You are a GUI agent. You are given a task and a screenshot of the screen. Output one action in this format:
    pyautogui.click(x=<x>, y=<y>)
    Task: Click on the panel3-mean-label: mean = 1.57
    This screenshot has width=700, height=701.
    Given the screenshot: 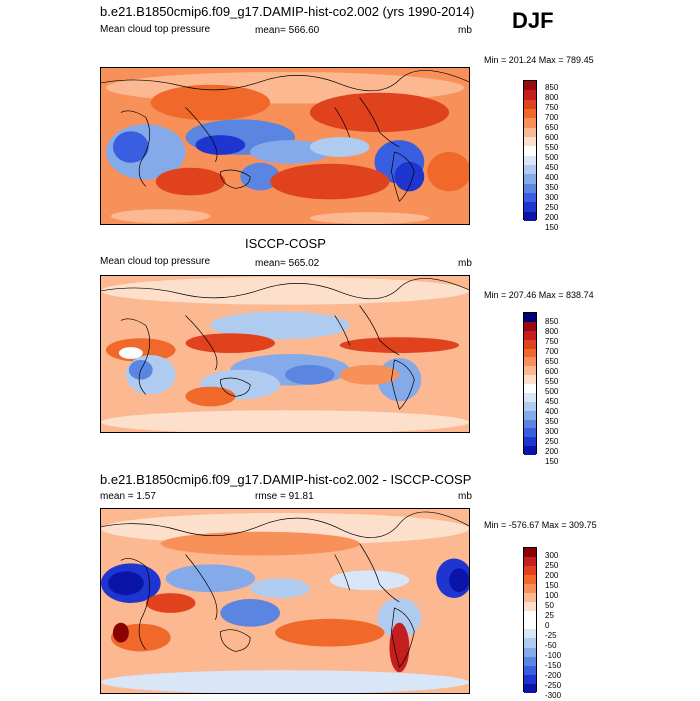 What is the action you would take?
    pyautogui.click(x=128, y=496)
    